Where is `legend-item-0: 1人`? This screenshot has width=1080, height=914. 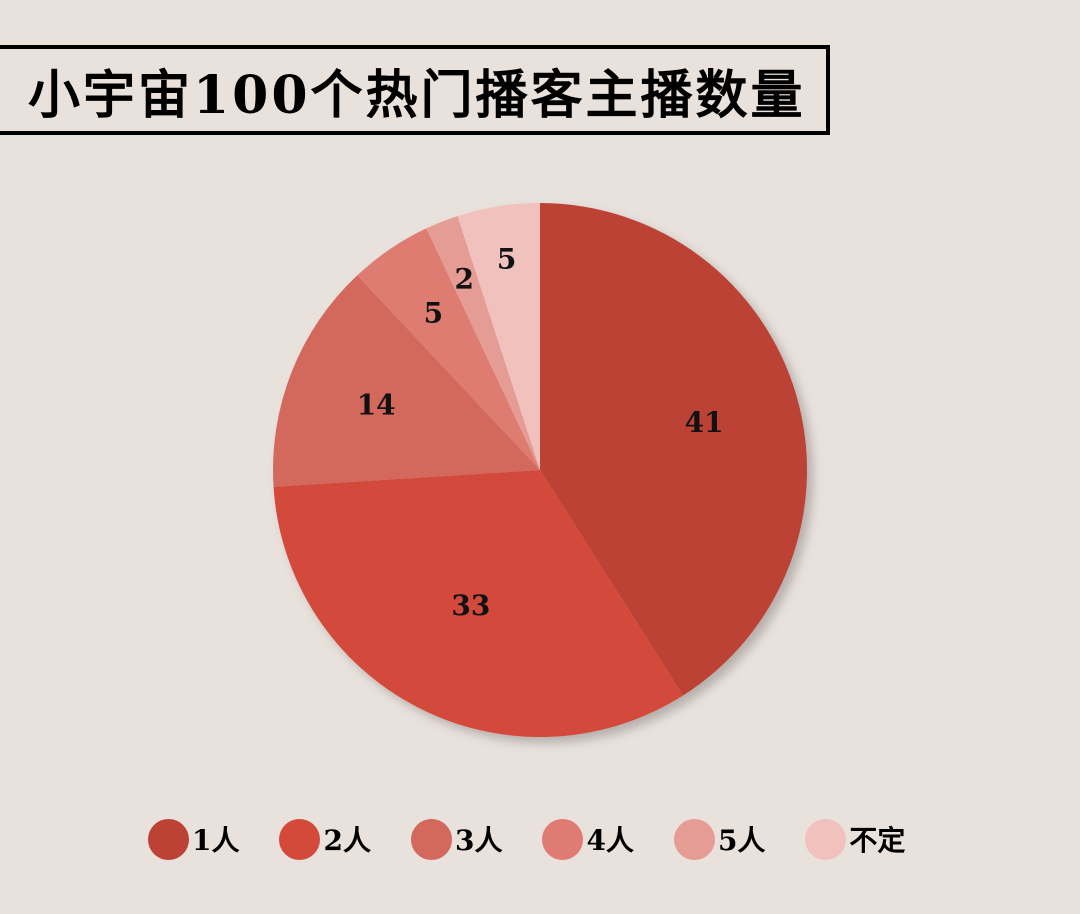 legend-item-0: 1人 is located at coordinates (194, 839).